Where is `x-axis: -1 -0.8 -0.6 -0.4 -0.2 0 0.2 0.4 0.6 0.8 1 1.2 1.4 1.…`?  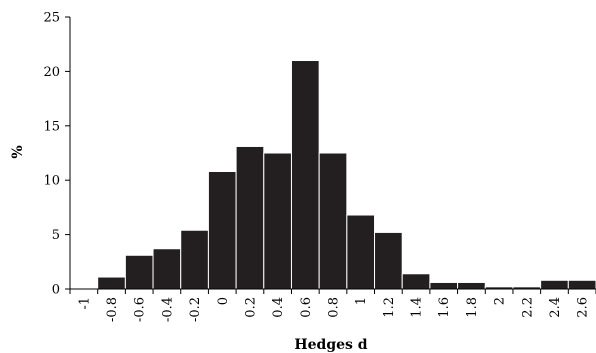
x-axis: -1 -0.8 -0.6 -0.4 -0.2 0 0.2 0.4 0.6 0.8 1 1.2 1.4 1.… is located at coordinates (332, 305).